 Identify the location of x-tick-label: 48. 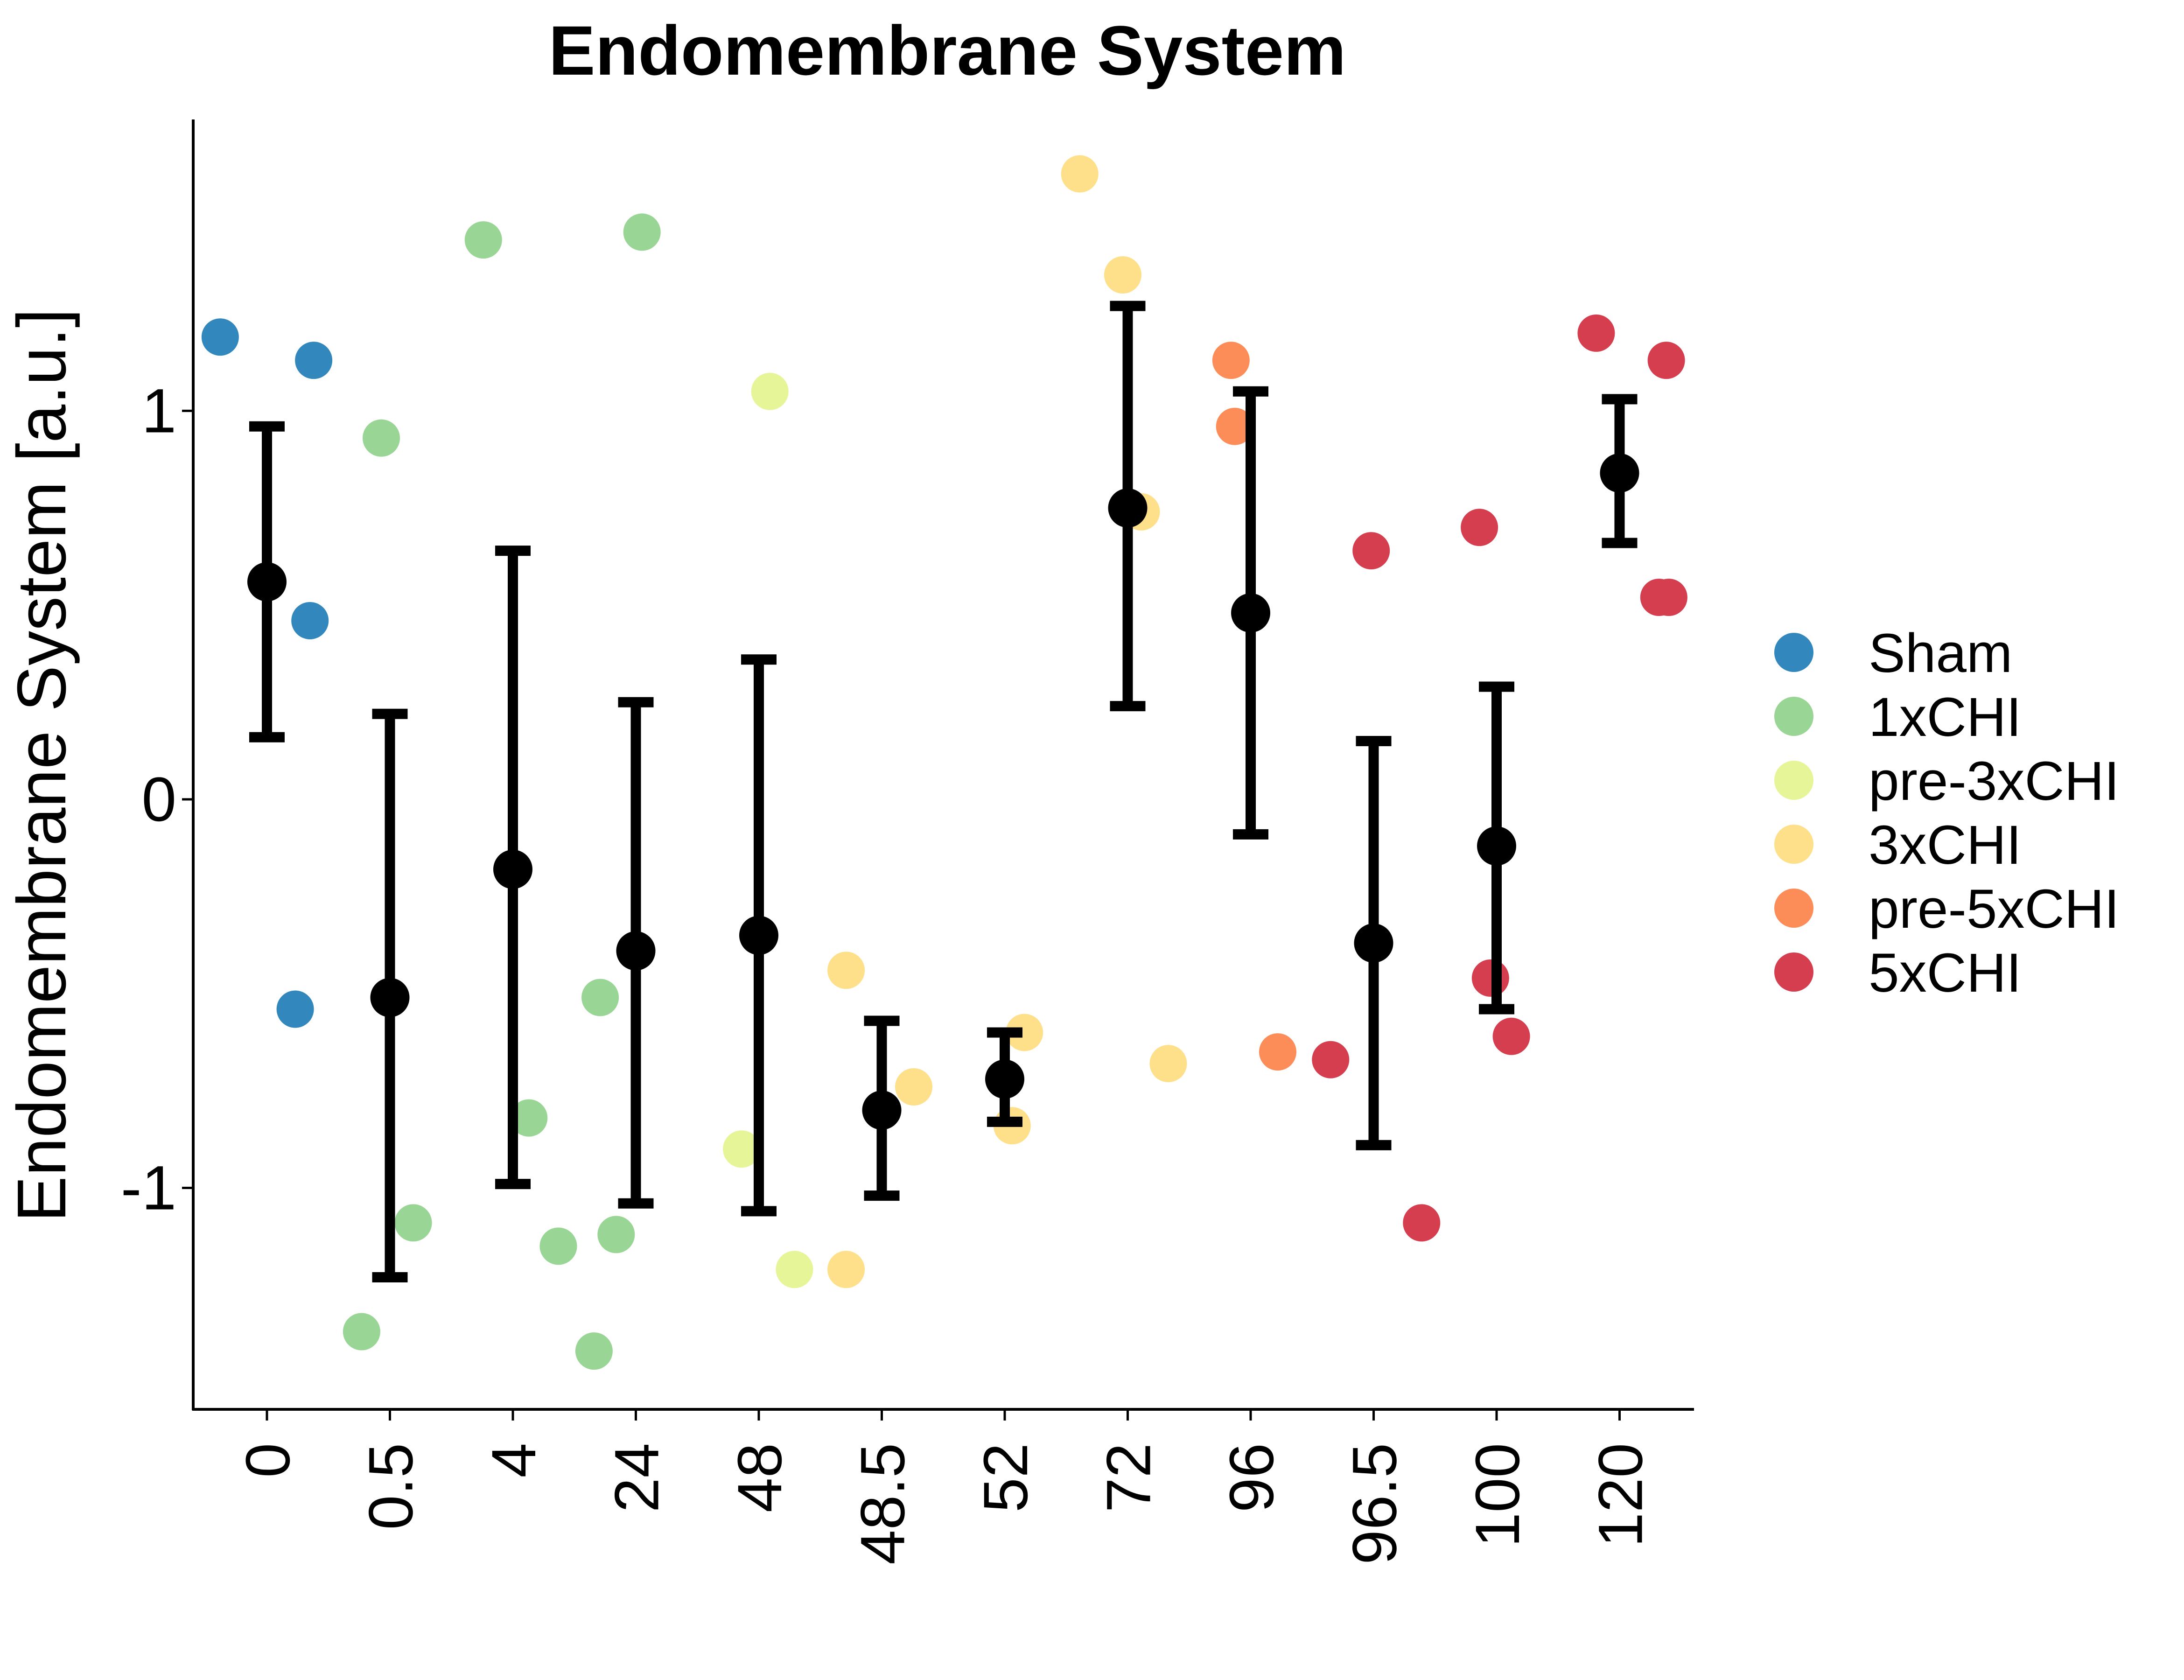
(760, 1477).